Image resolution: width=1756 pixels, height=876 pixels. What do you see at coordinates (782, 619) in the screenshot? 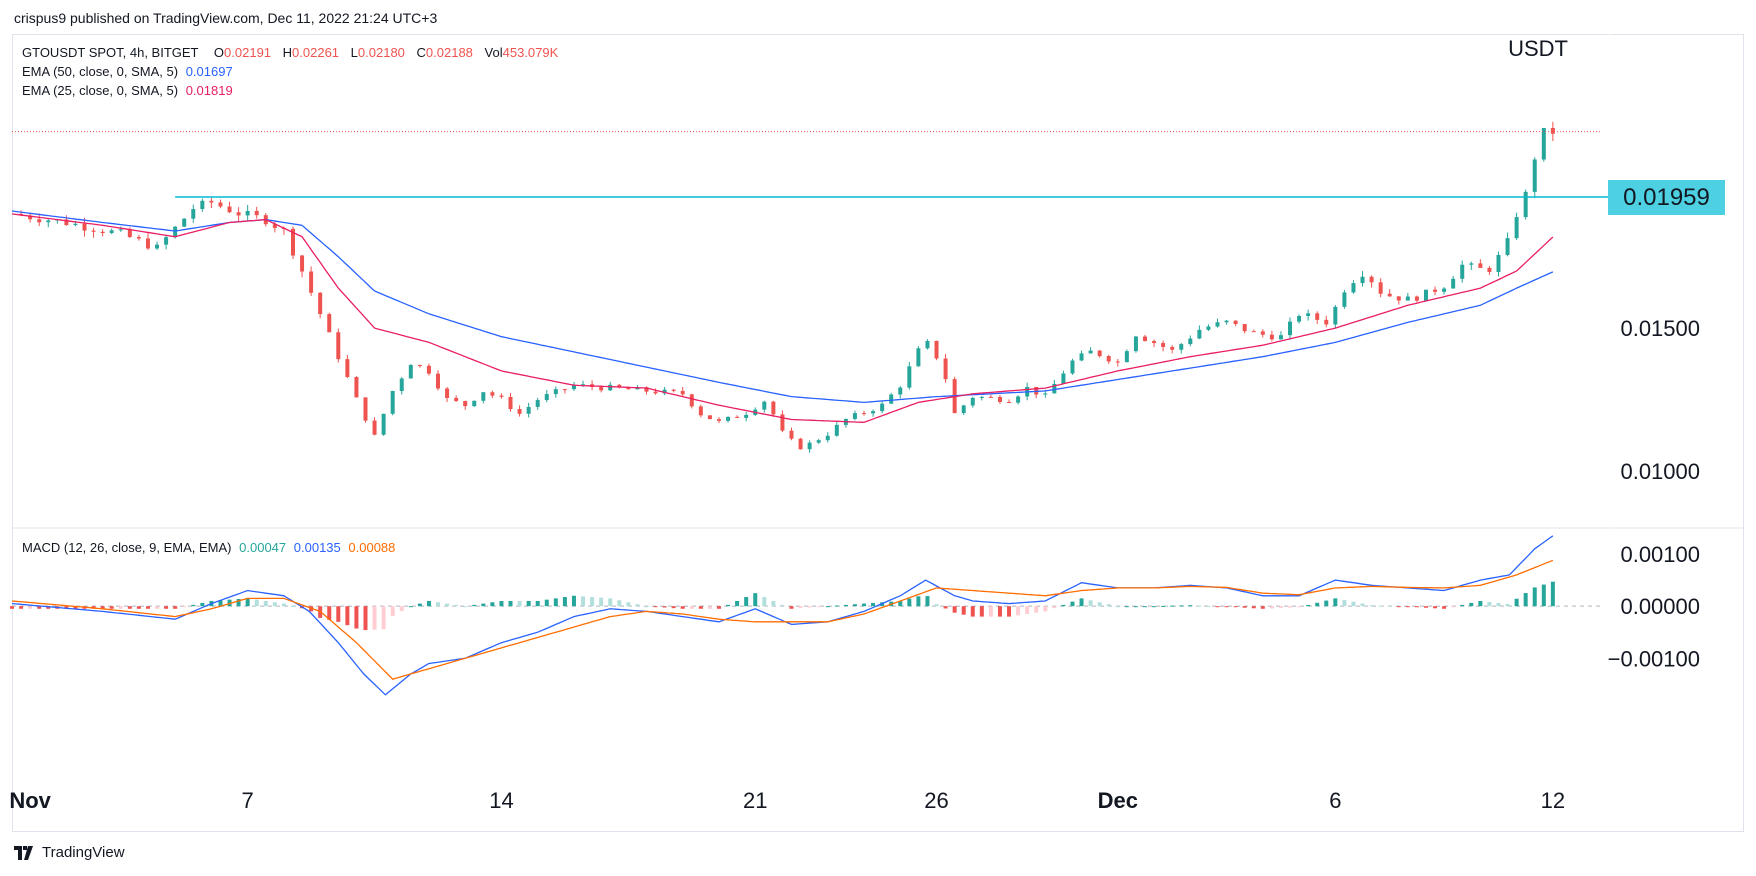
I see `signal-line` at bounding box center [782, 619].